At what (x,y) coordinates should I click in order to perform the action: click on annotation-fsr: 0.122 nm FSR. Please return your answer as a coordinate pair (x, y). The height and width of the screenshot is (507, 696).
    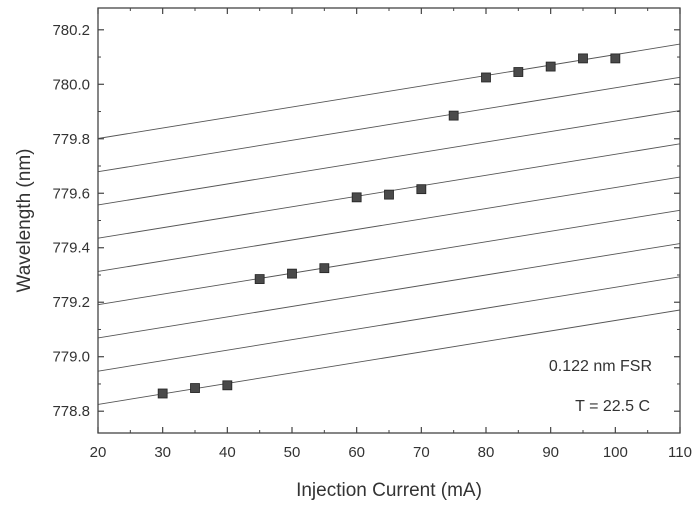
    Looking at the image, I should click on (600, 366).